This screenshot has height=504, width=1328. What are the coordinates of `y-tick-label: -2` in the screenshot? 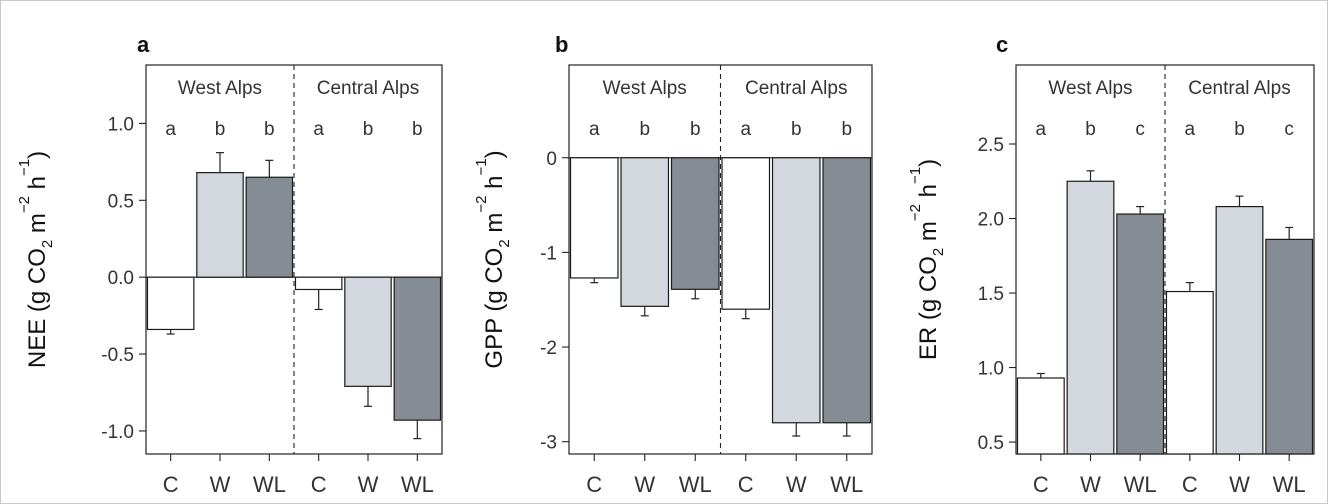 It's located at (548, 348).